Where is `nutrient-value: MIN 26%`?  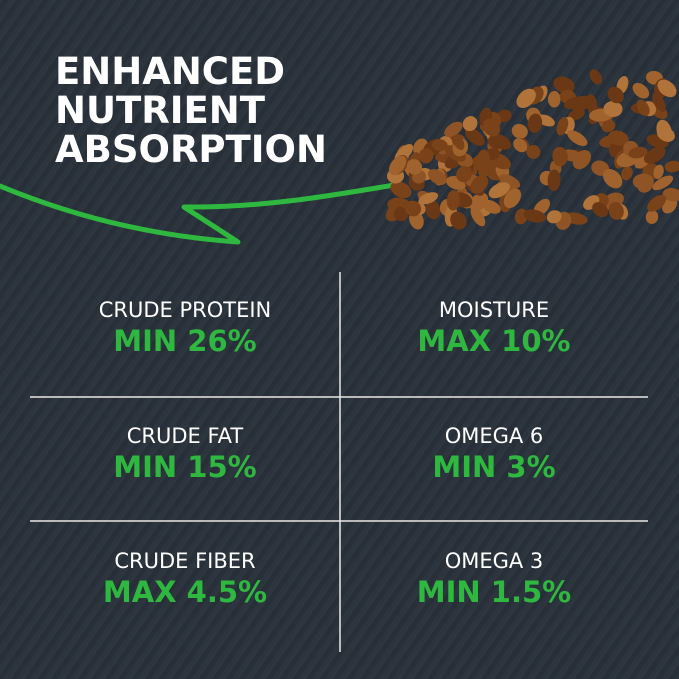 nutrient-value: MIN 26% is located at coordinates (185, 341).